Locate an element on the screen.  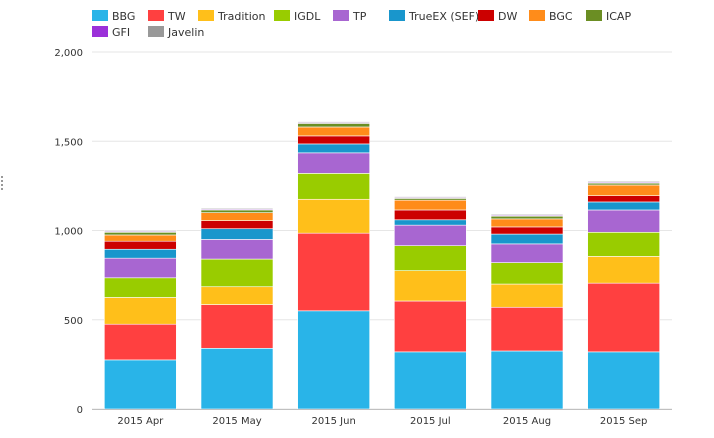
x-tick-label: 2015 Apr is located at coordinates (140, 421).